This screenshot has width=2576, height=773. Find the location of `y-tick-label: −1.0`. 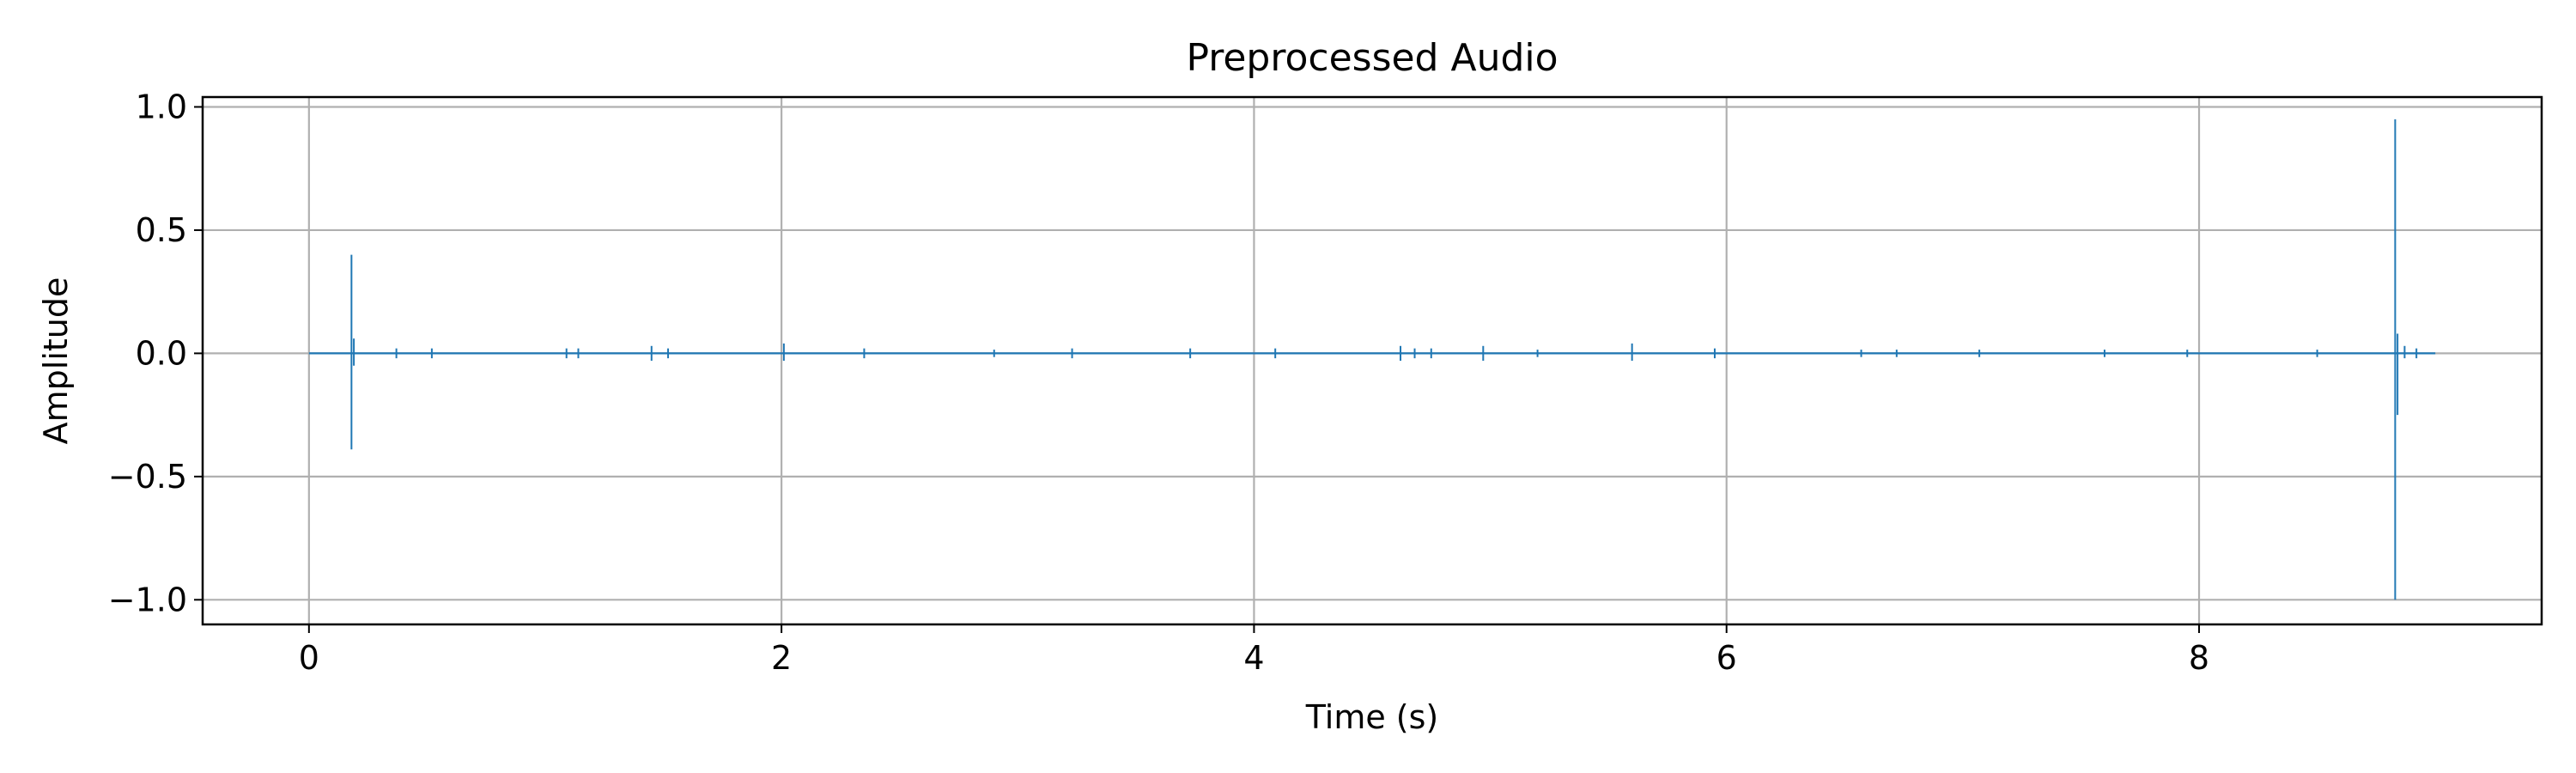

y-tick-label: −1.0 is located at coordinates (148, 599).